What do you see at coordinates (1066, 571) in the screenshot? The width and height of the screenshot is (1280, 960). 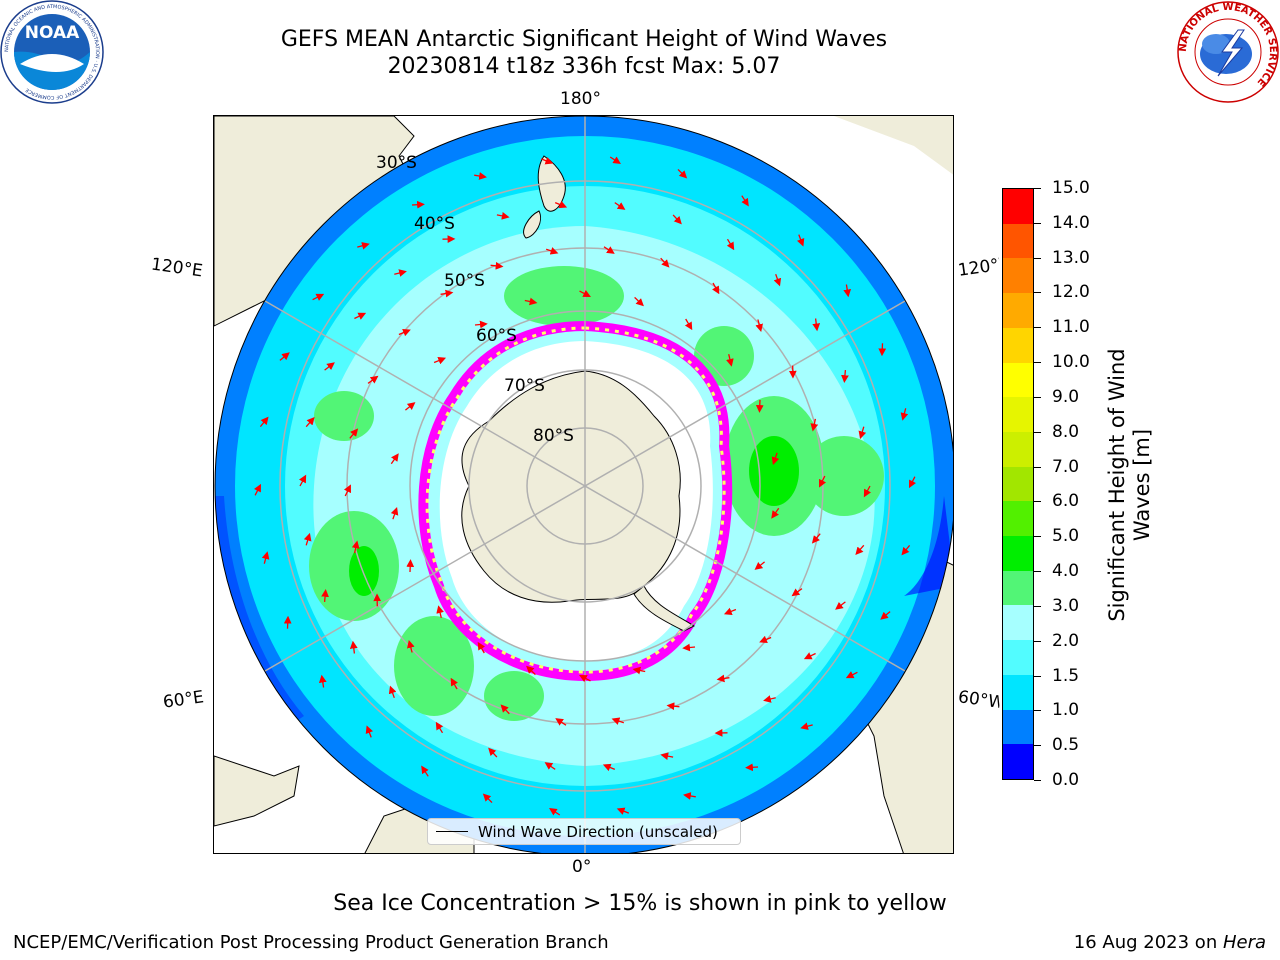 I see `colorbar-tick-label: 4.0` at bounding box center [1066, 571].